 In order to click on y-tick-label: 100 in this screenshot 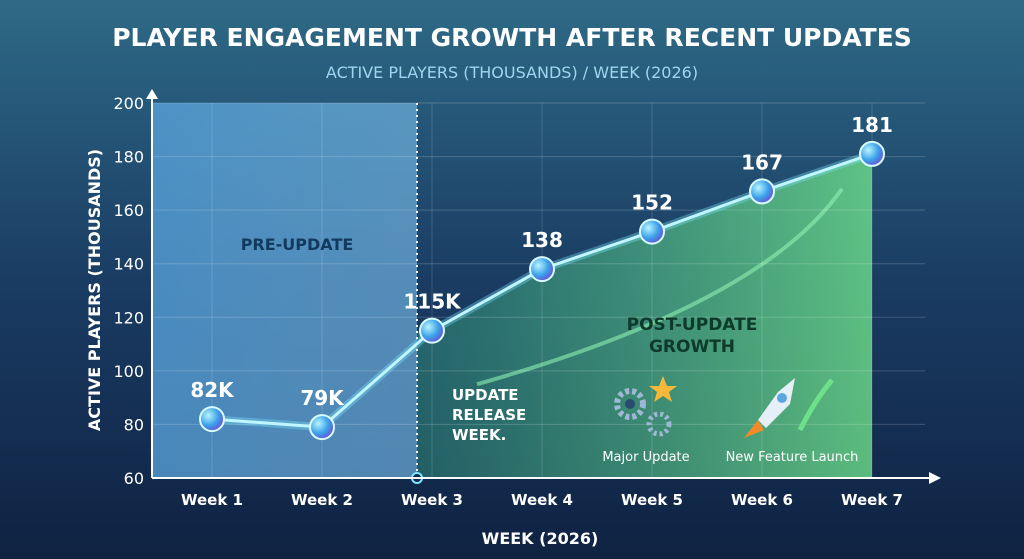, I will do `click(128, 371)`.